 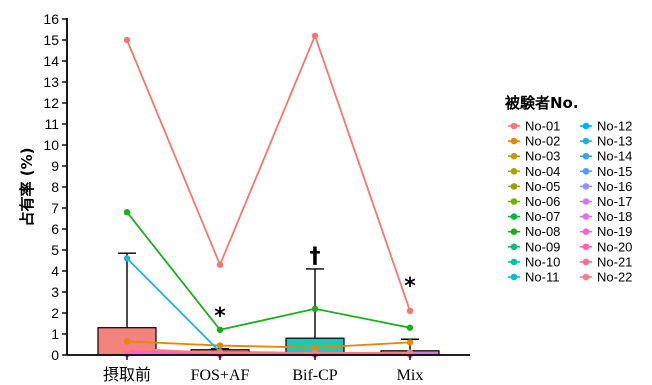 I want to click on y-tick-label: 7, so click(x=55, y=208).